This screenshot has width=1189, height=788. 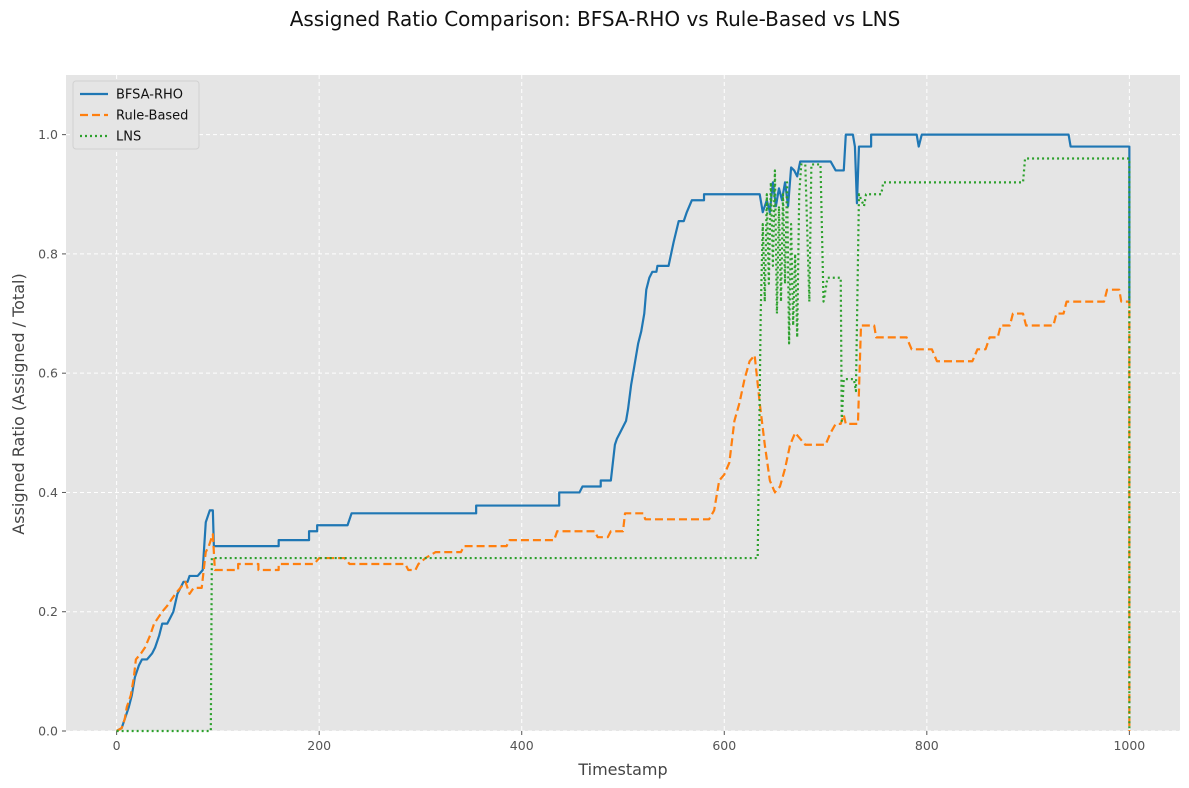 What do you see at coordinates (48, 373) in the screenshot?
I see `y-tick-label: 0.6` at bounding box center [48, 373].